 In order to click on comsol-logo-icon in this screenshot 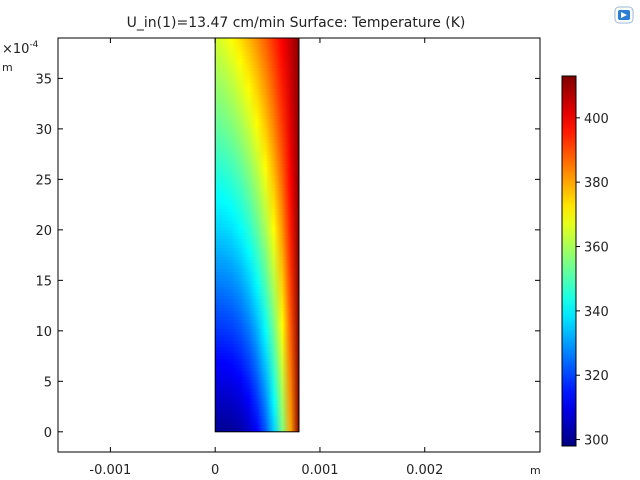, I will do `click(624, 15)`.